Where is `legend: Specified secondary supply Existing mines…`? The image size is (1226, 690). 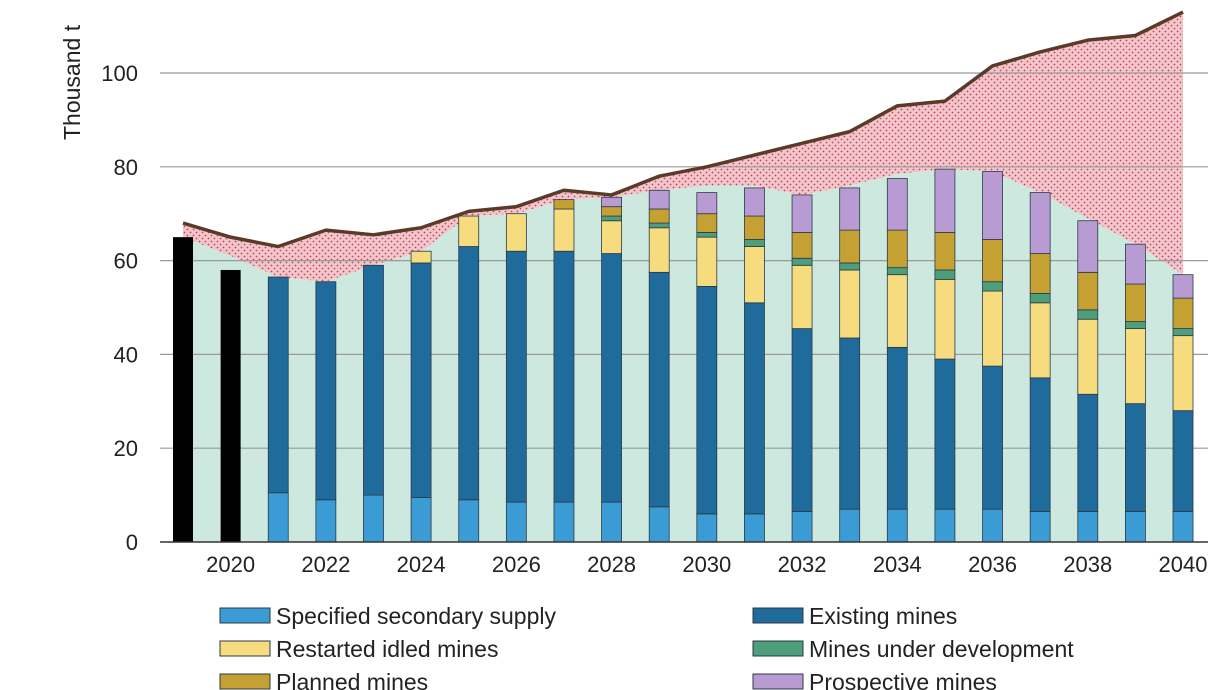
legend: Specified secondary supply Existing mines… is located at coordinates (646, 646).